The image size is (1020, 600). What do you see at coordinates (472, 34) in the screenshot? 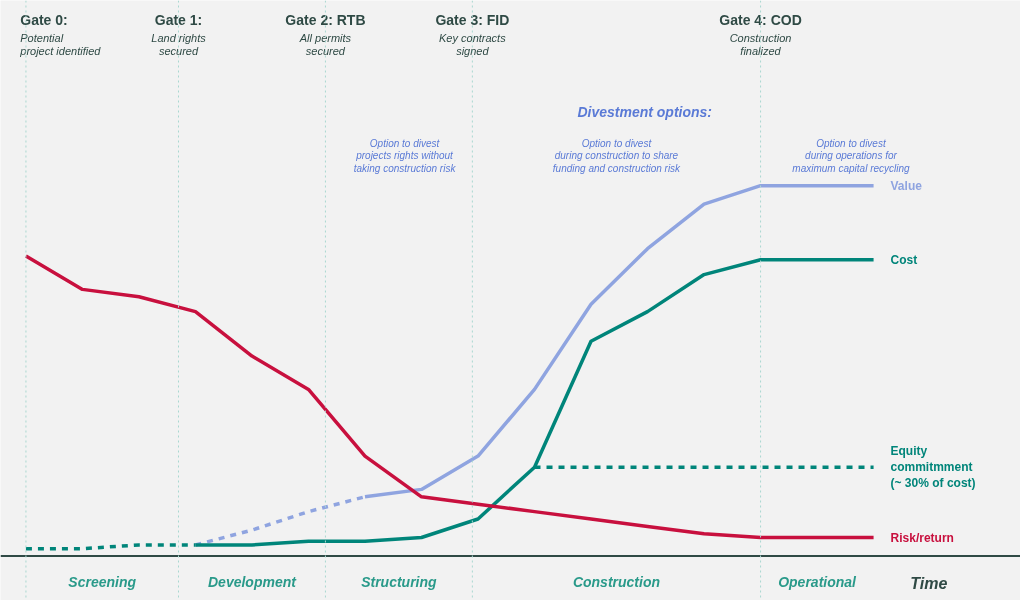
I see `text: Gate 3: FID Key contracts signed` at bounding box center [472, 34].